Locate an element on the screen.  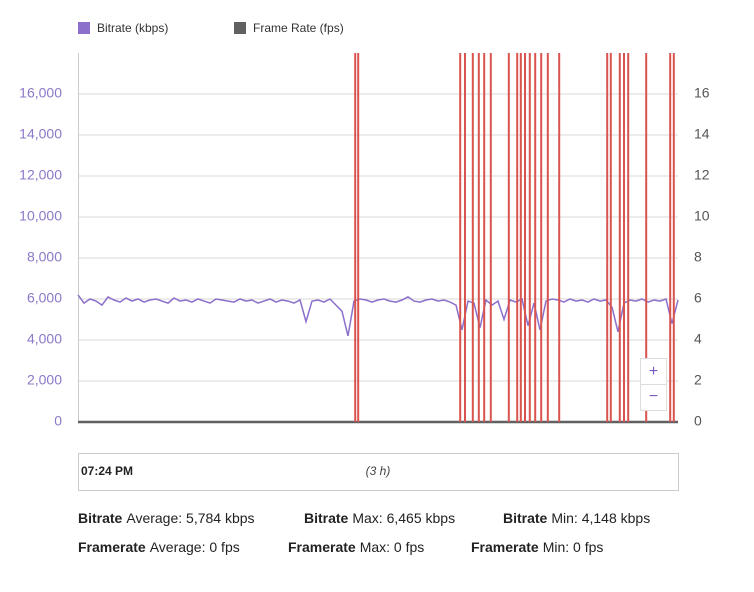
zoom-out: − is located at coordinates (653, 396).